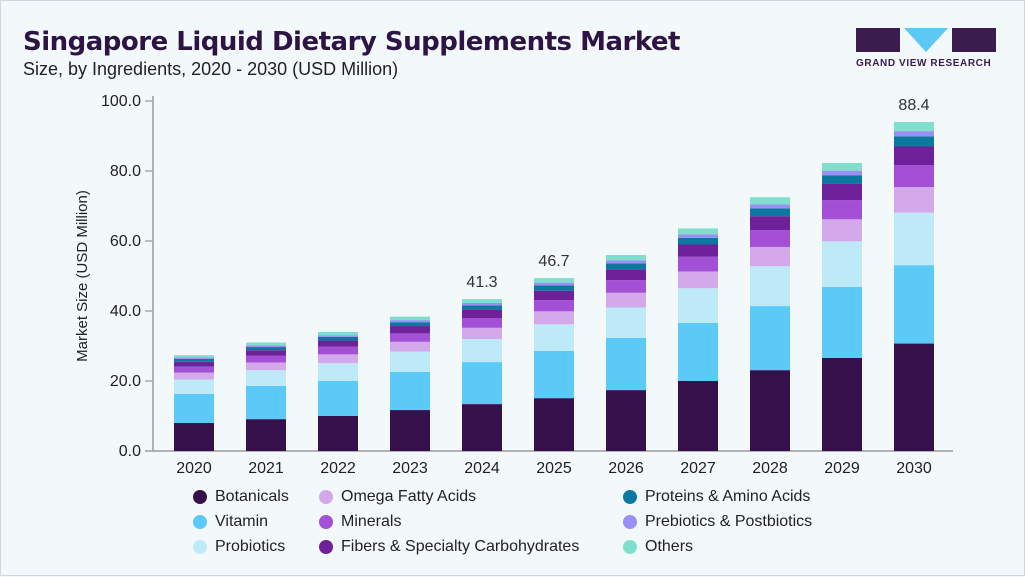 Image resolution: width=1025 pixels, height=577 pixels. I want to click on legend-label: Others, so click(669, 546).